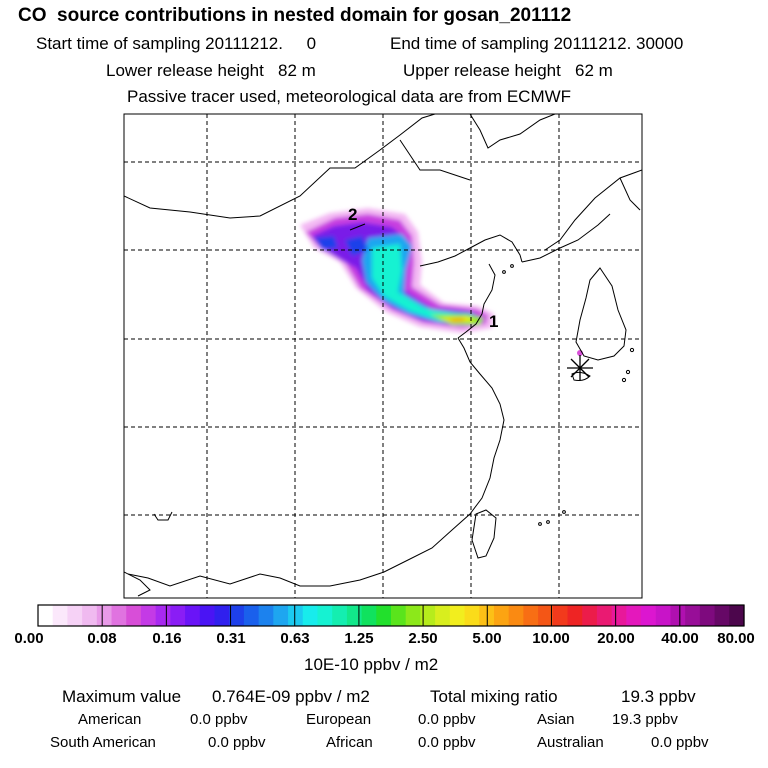  Describe the element at coordinates (349, 742) in the screenshot. I see `region-name: African` at that location.